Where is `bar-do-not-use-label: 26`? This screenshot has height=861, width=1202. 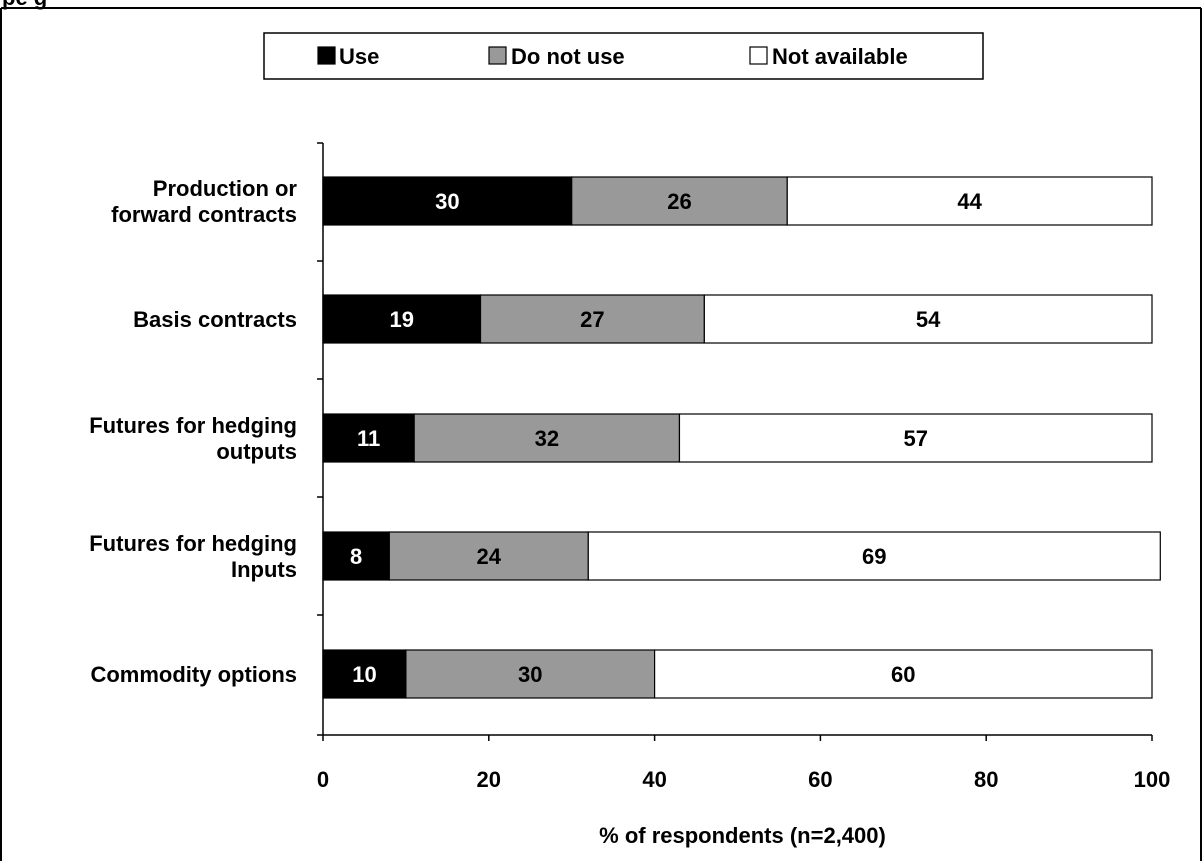 bar-do-not-use-label: 26 is located at coordinates (679, 201).